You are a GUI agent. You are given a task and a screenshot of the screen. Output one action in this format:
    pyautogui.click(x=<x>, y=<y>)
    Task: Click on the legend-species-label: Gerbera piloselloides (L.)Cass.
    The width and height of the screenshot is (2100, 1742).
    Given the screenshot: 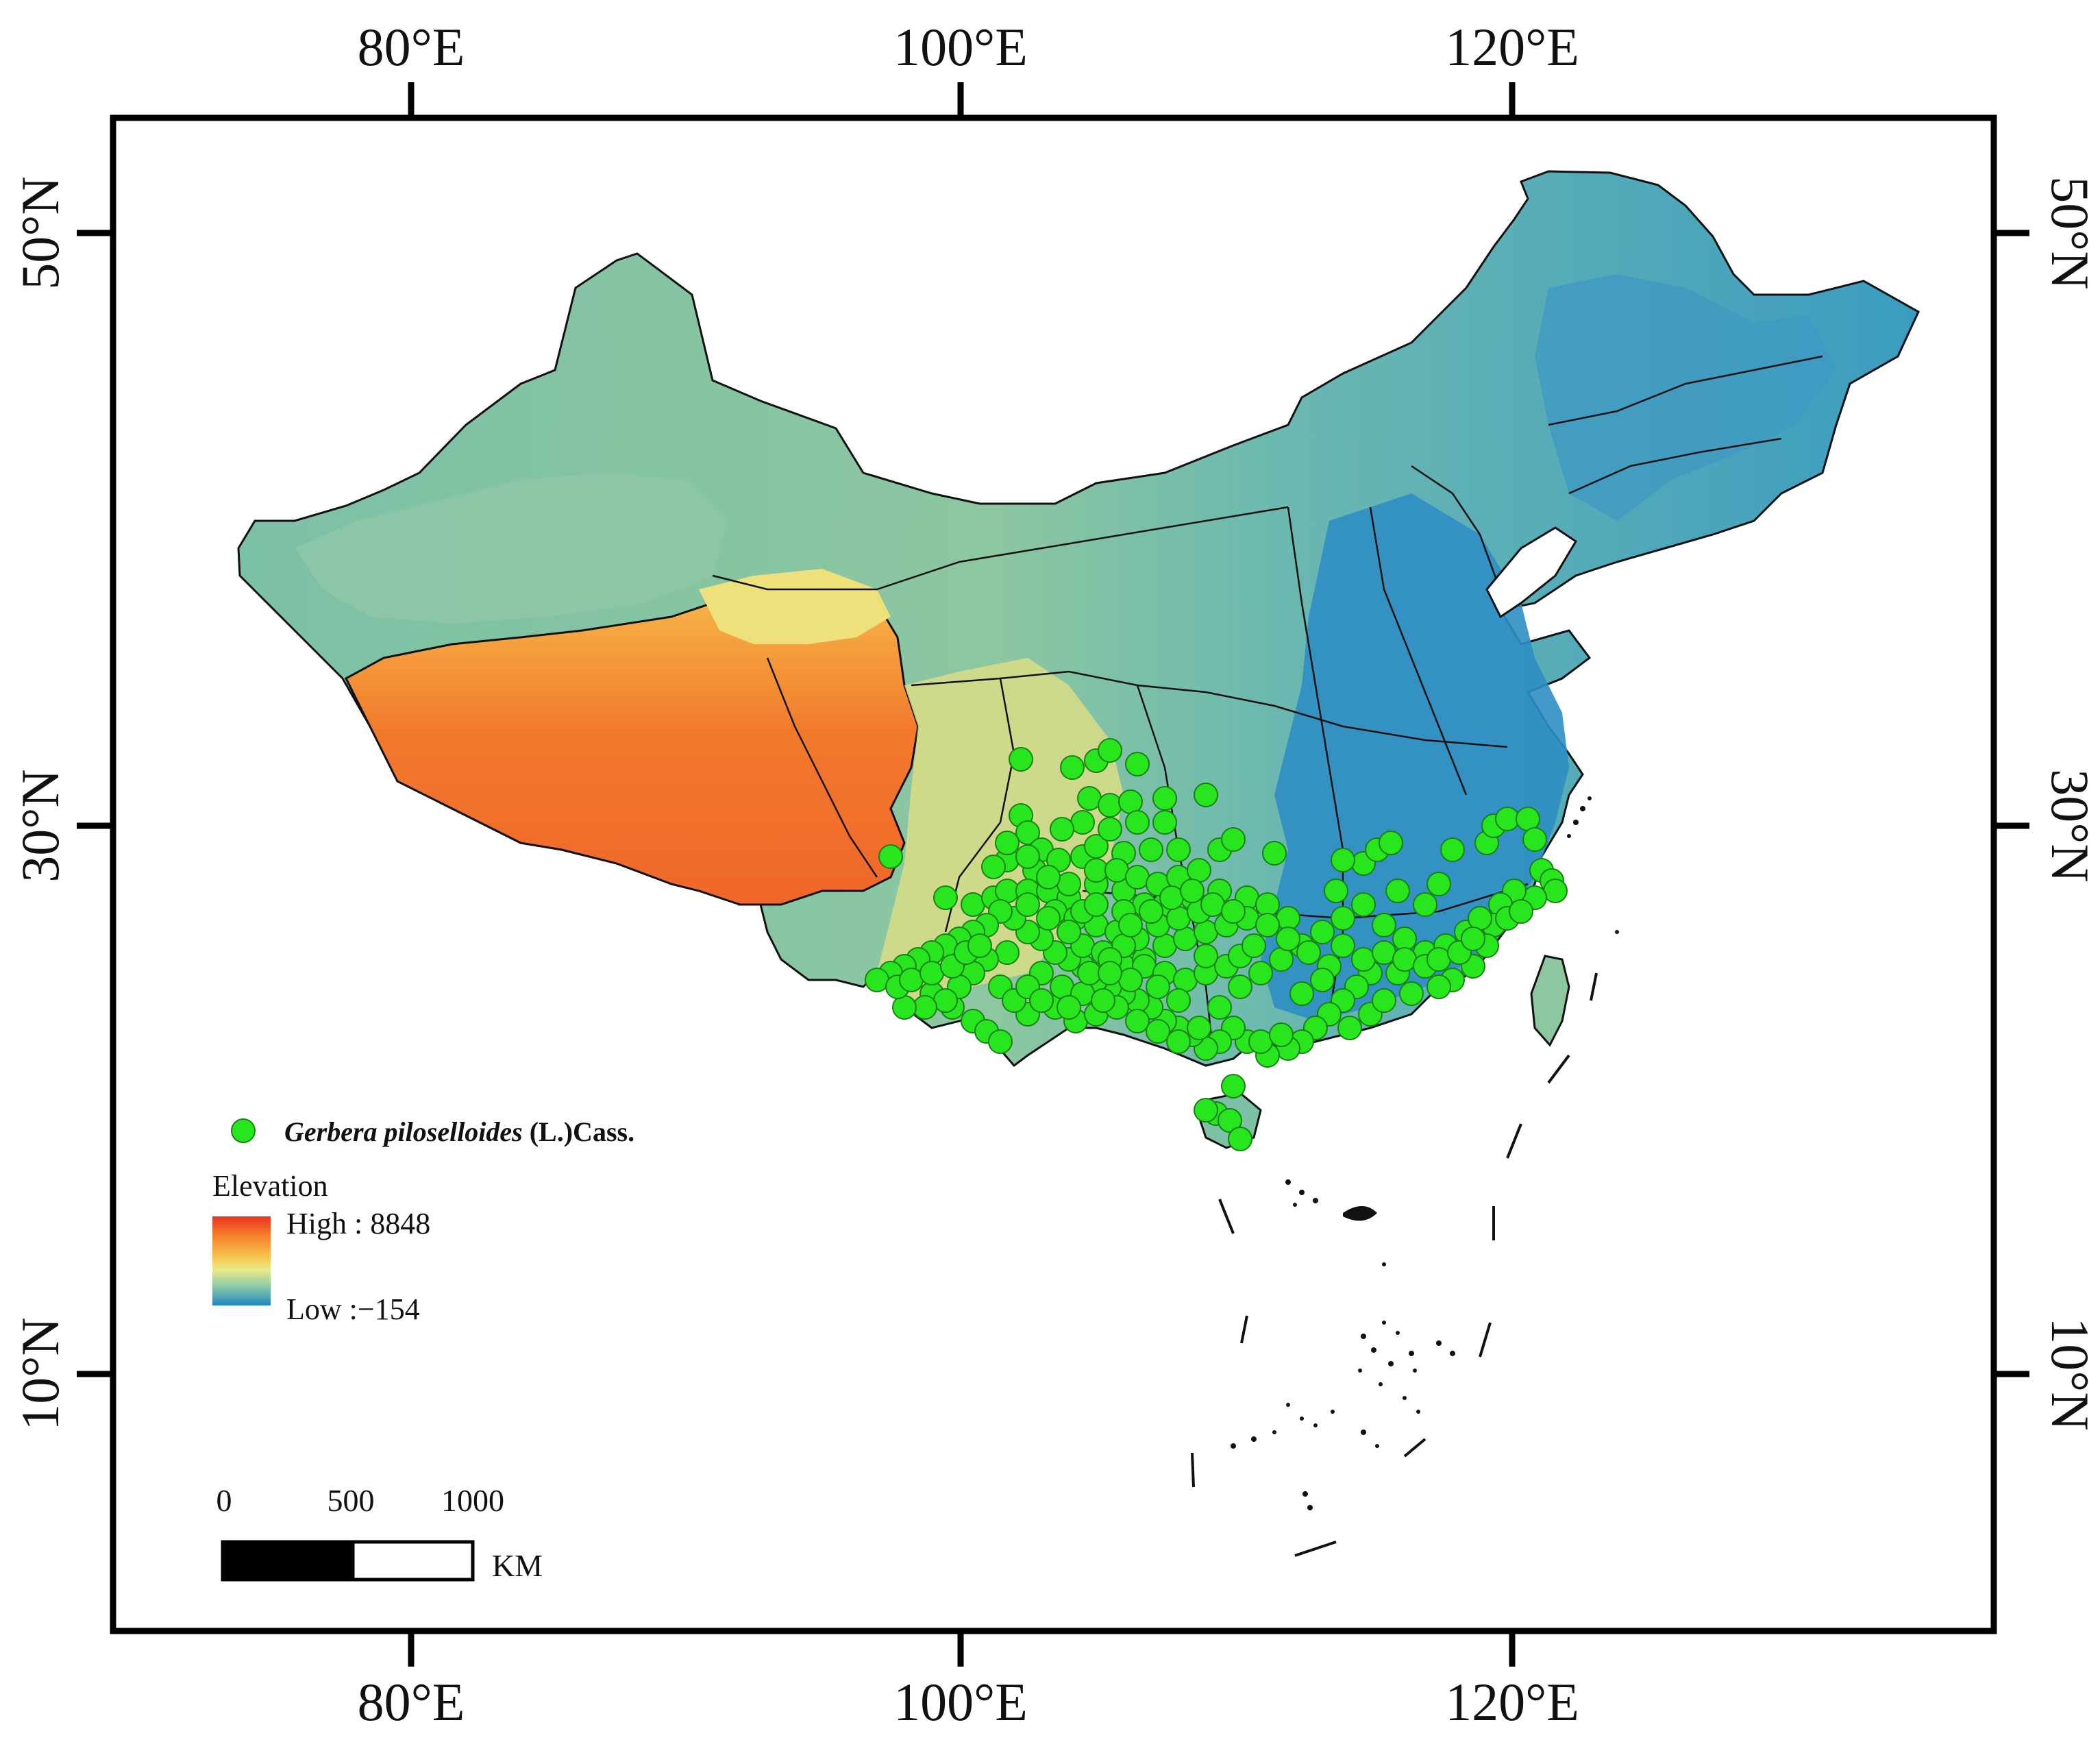 What is the action you would take?
    pyautogui.click(x=459, y=1131)
    